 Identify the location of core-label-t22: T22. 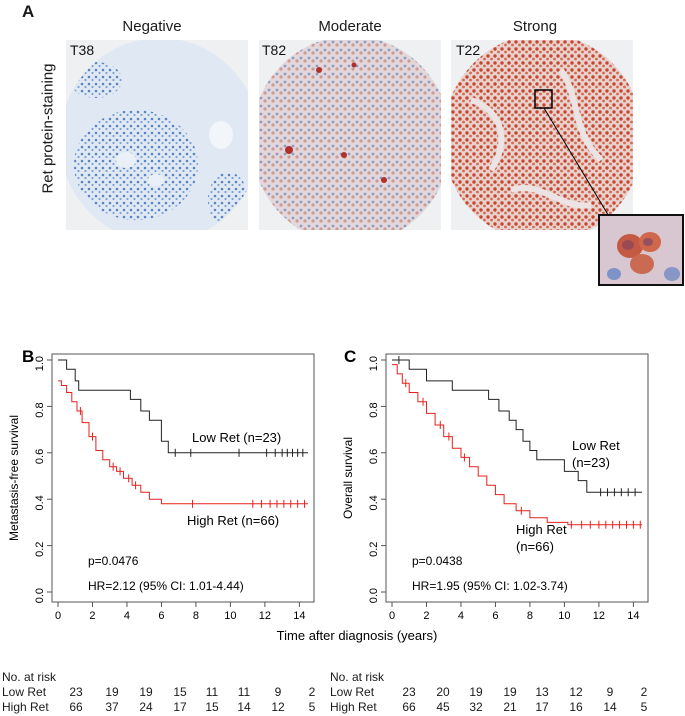
(468, 50).